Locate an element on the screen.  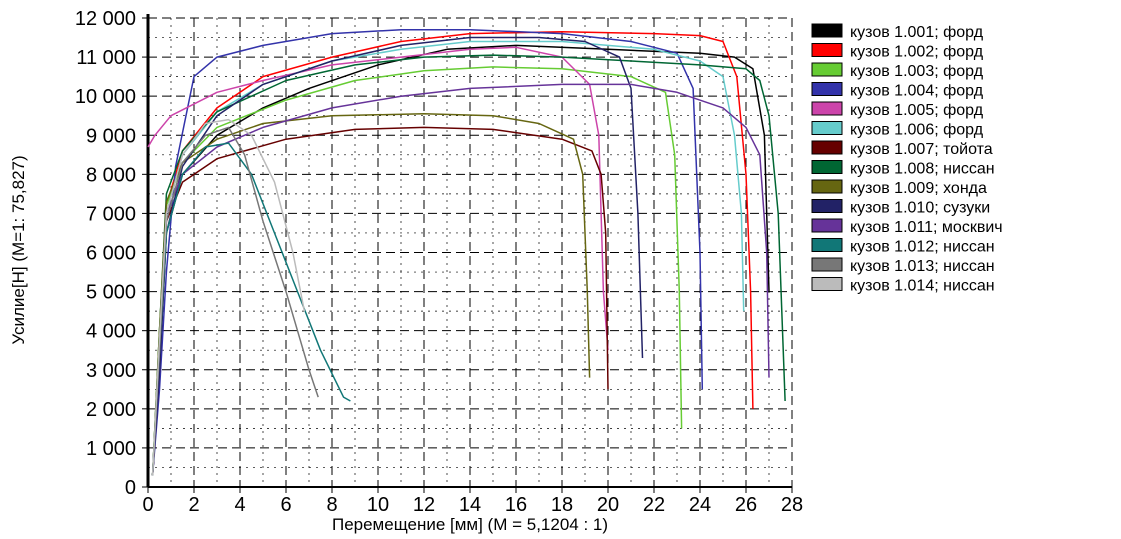
y-tick-label: 1 000 is located at coordinates (111, 449).